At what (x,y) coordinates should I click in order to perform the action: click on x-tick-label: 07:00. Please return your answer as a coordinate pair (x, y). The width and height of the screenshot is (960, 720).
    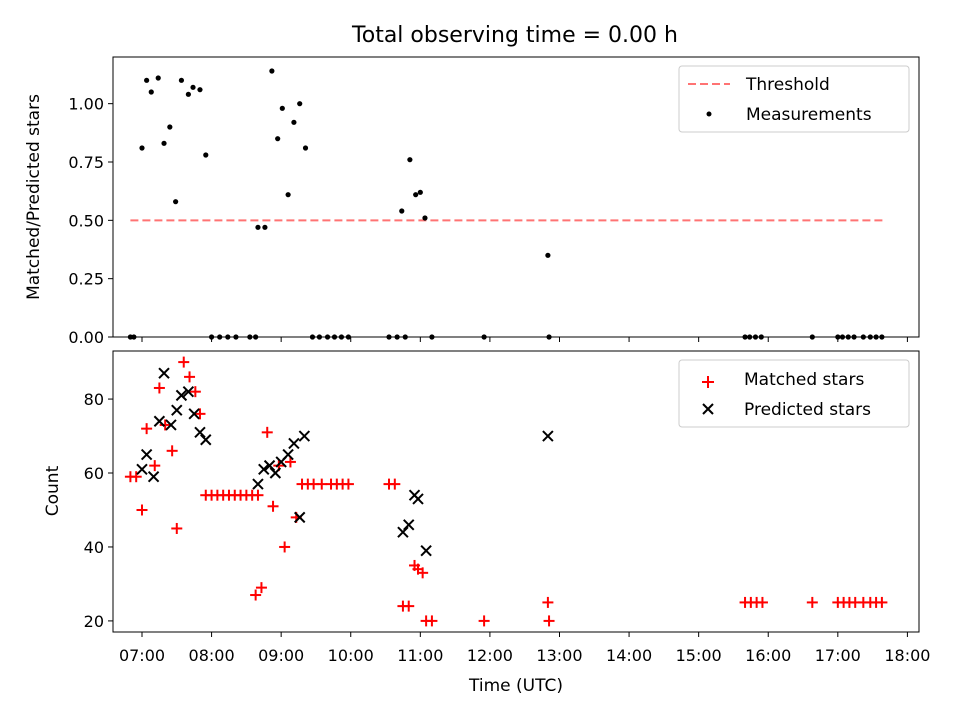
    Looking at the image, I should click on (142, 655).